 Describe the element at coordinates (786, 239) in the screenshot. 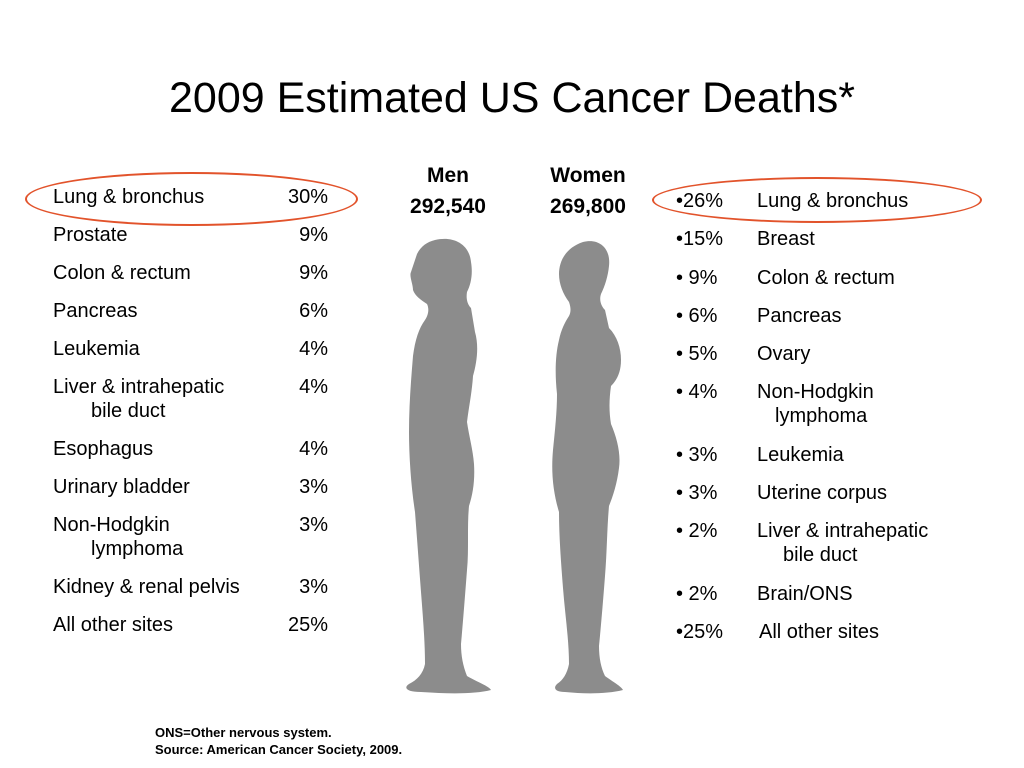

I see `site-label: Breast` at that location.